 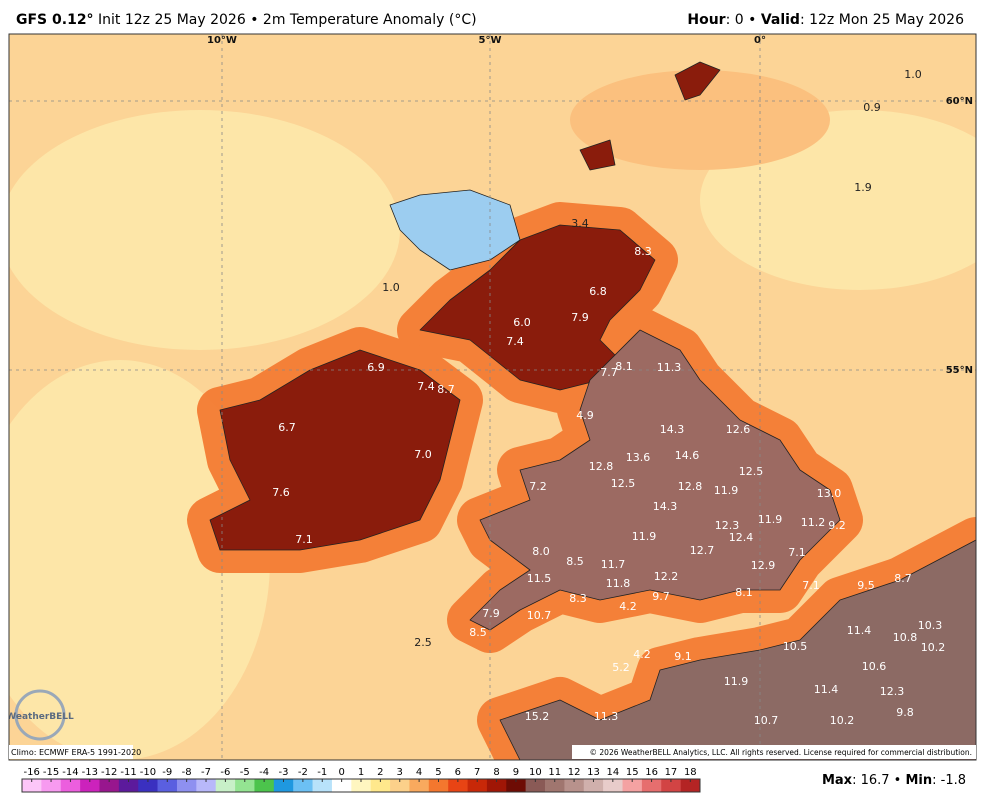 I want to click on min-label: Min, so click(x=918, y=780).